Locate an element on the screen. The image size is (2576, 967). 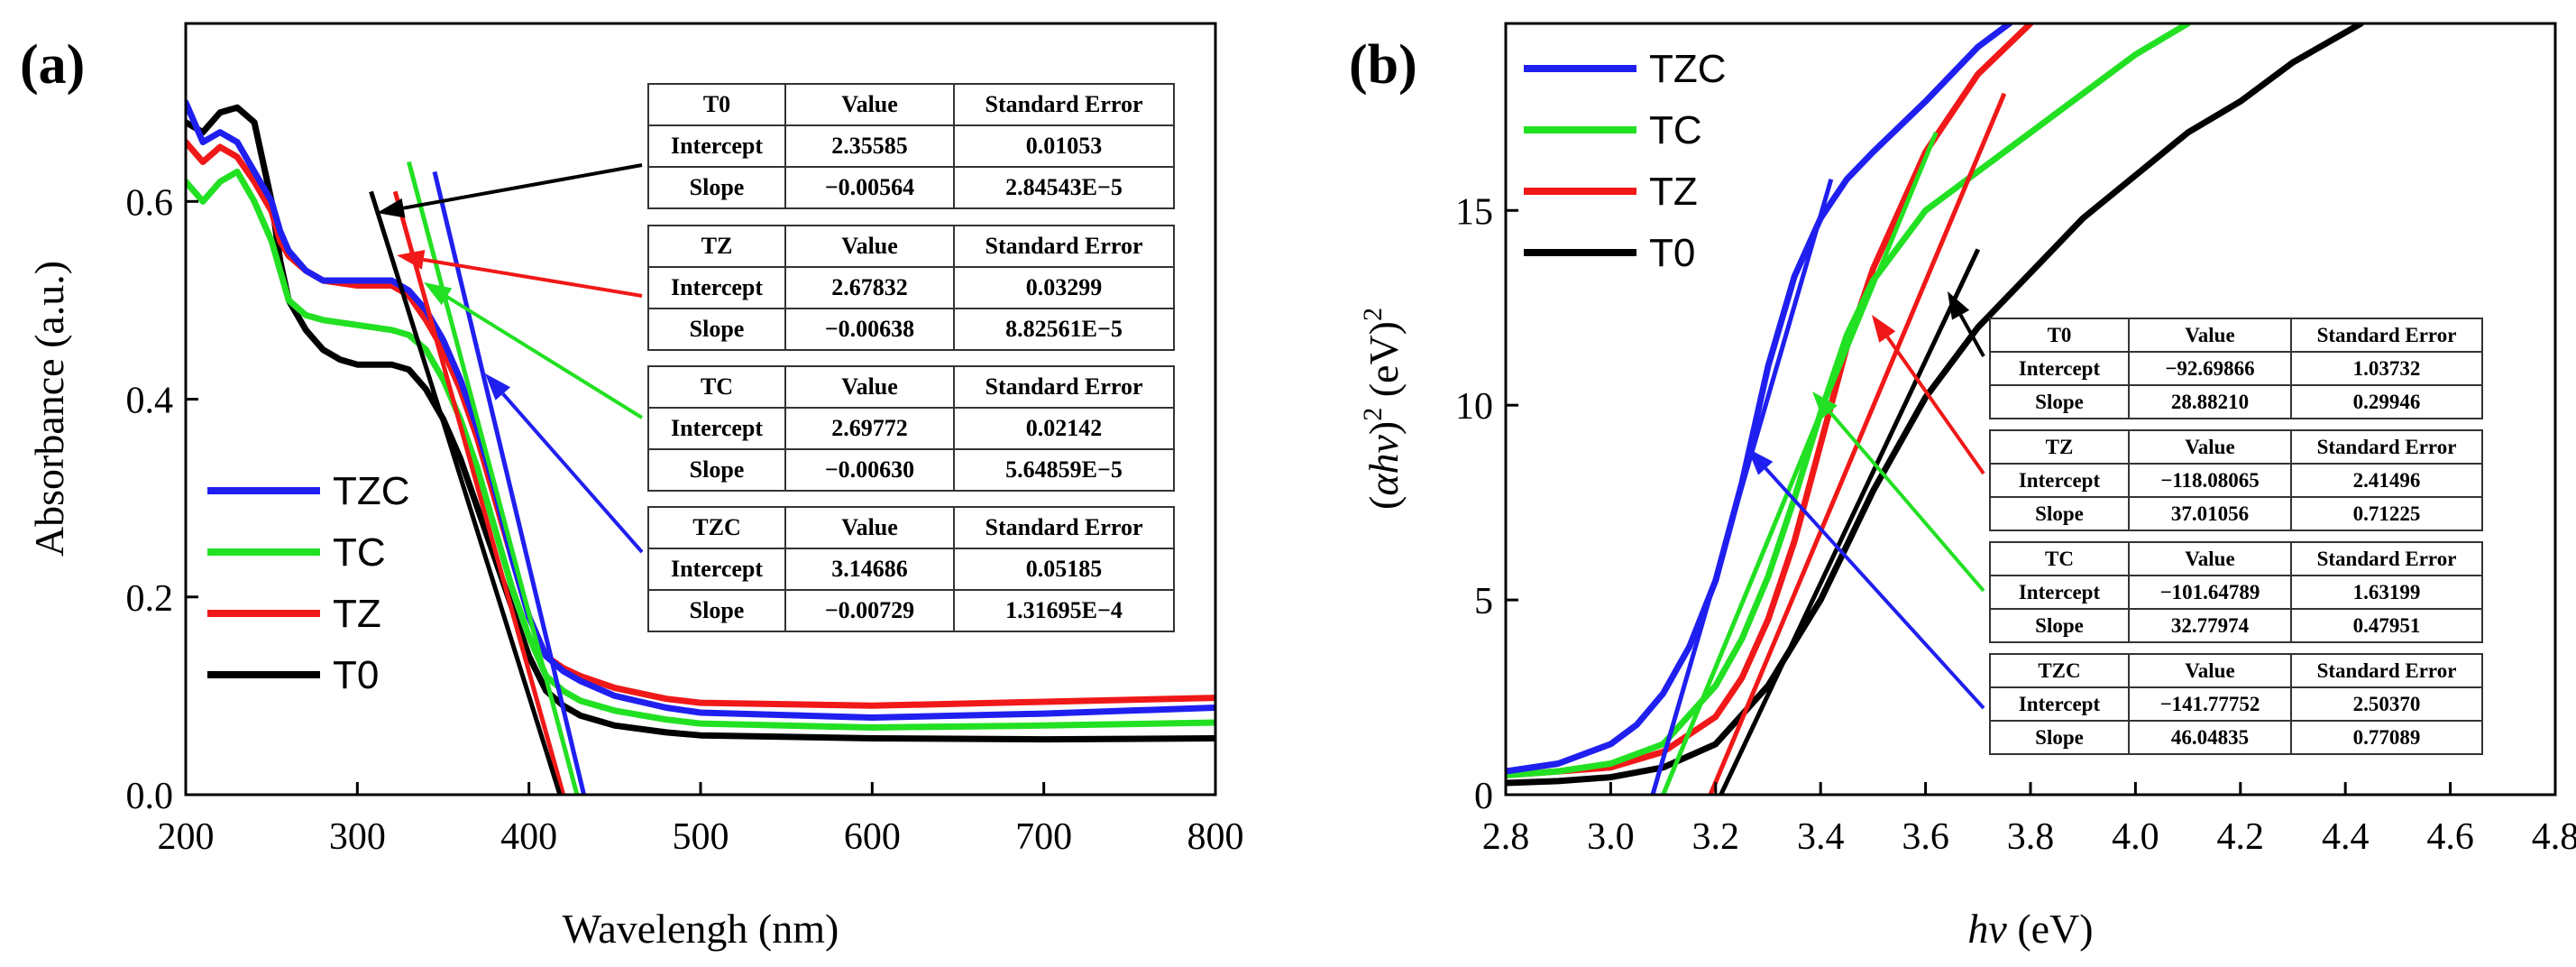
x-tick-label: 600 is located at coordinates (872, 837).